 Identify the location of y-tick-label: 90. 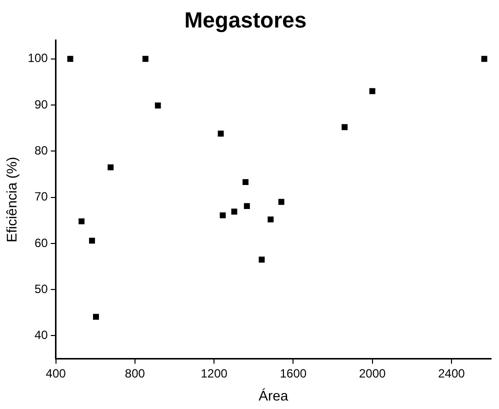
(41, 104).